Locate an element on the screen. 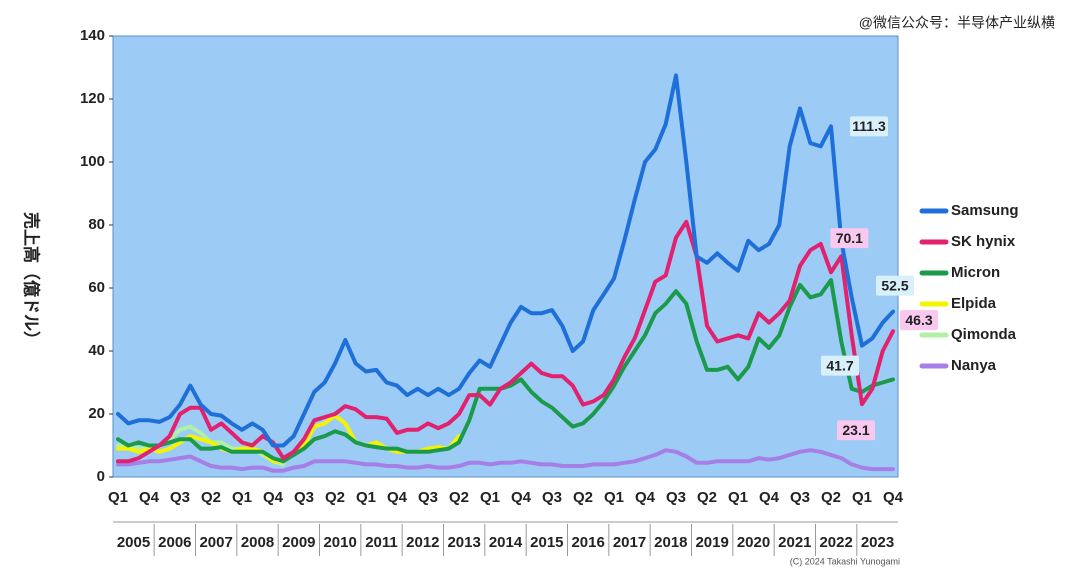  y-tick-label: 60 is located at coordinates (96, 287).